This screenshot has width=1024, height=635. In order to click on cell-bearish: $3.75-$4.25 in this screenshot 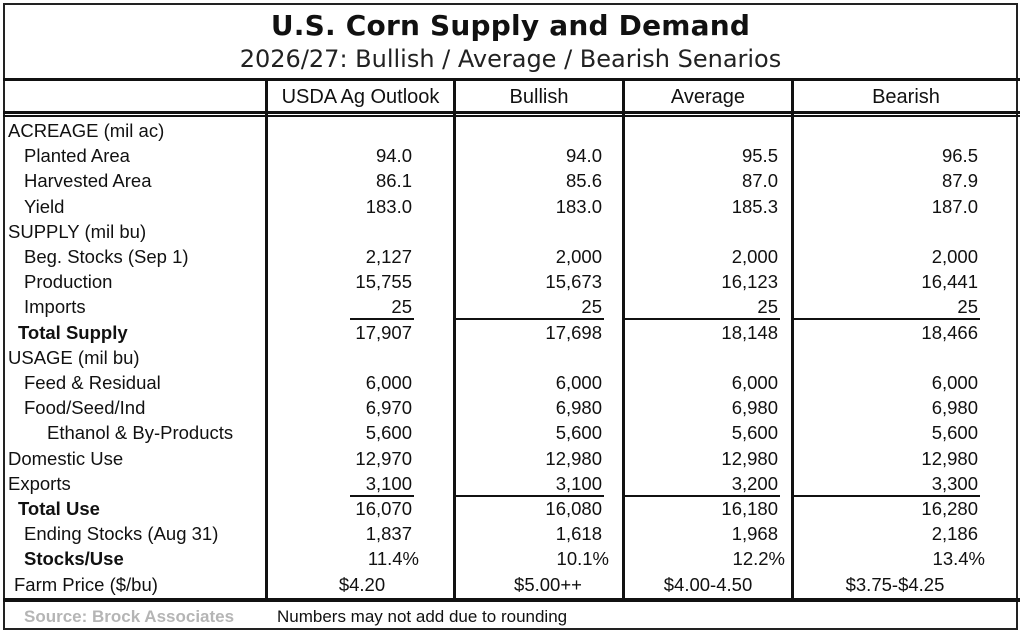, I will do `click(895, 584)`.